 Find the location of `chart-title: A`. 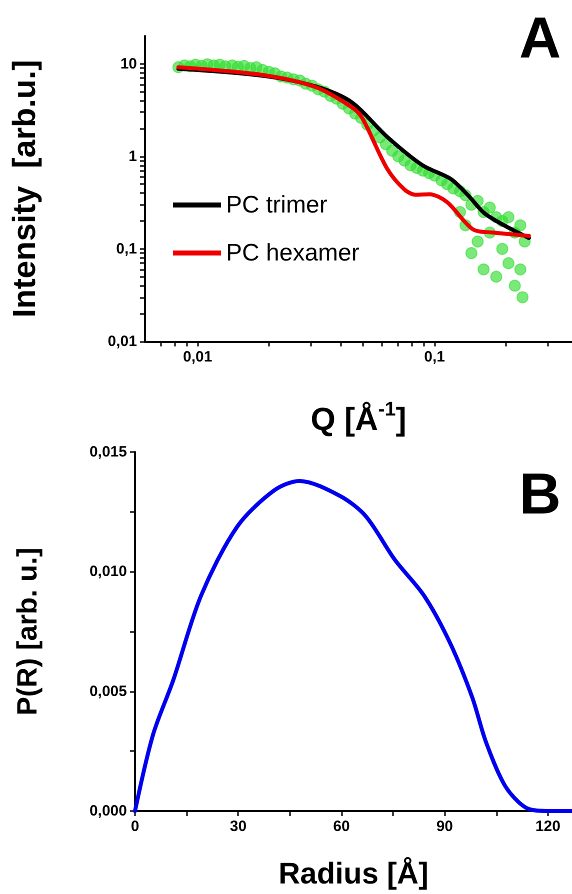

chart-title: A is located at coordinates (540, 38).